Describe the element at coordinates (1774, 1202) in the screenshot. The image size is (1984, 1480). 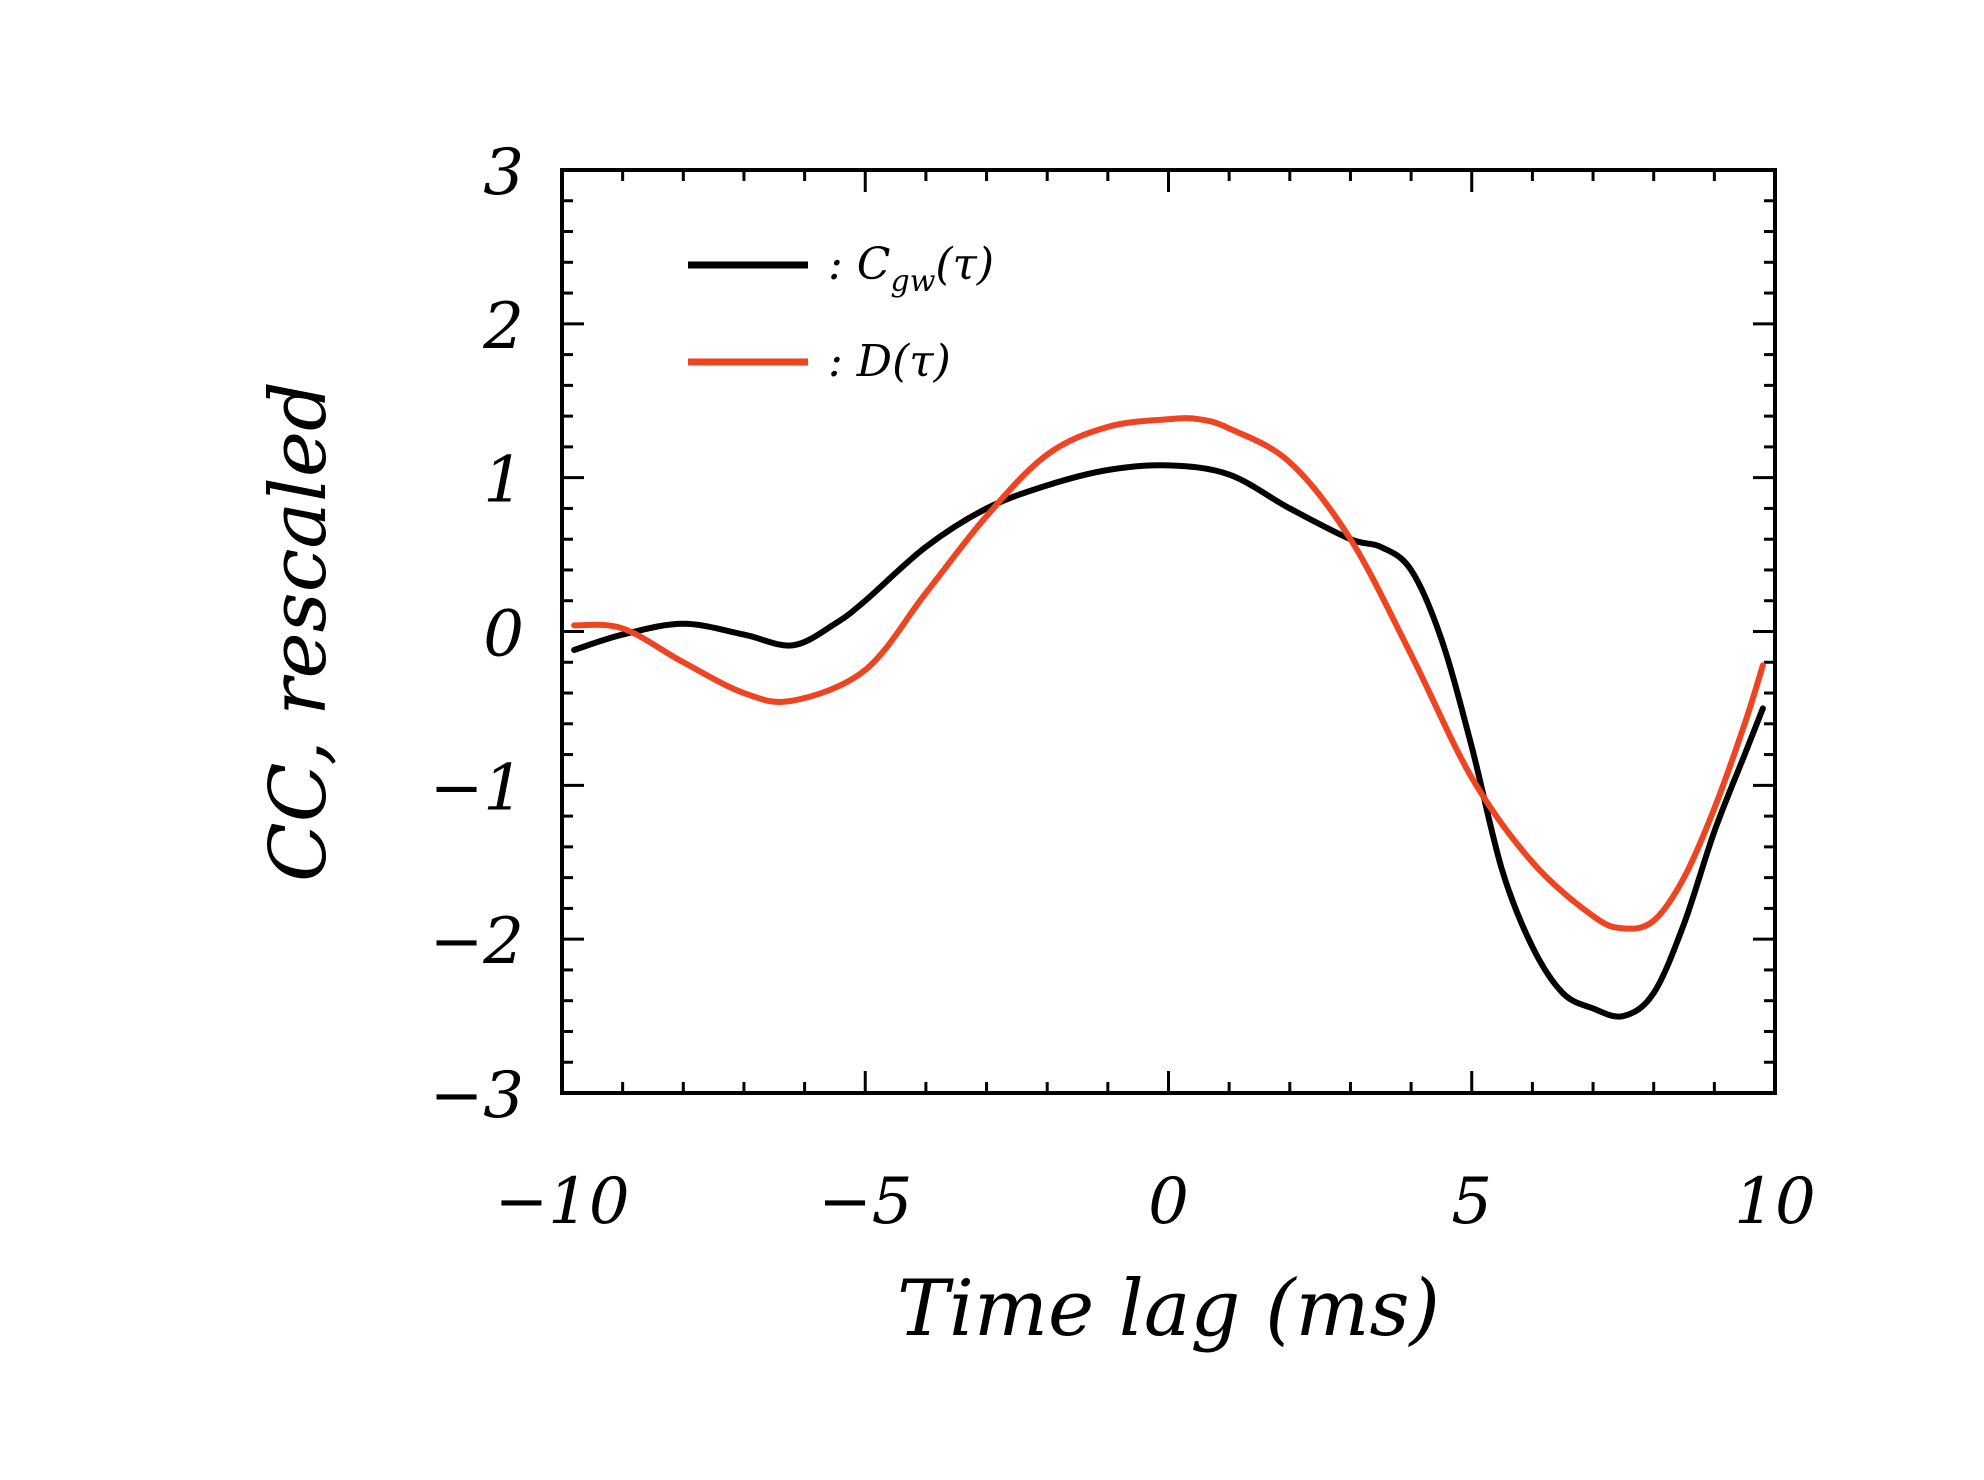
I see `x-tick-label: 10` at that location.